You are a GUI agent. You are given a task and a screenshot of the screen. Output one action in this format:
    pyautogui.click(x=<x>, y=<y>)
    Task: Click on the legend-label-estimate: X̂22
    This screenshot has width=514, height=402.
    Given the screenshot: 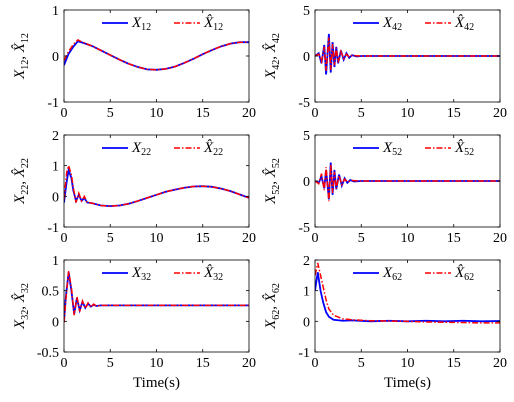 What is the action you would take?
    pyautogui.click(x=213, y=149)
    